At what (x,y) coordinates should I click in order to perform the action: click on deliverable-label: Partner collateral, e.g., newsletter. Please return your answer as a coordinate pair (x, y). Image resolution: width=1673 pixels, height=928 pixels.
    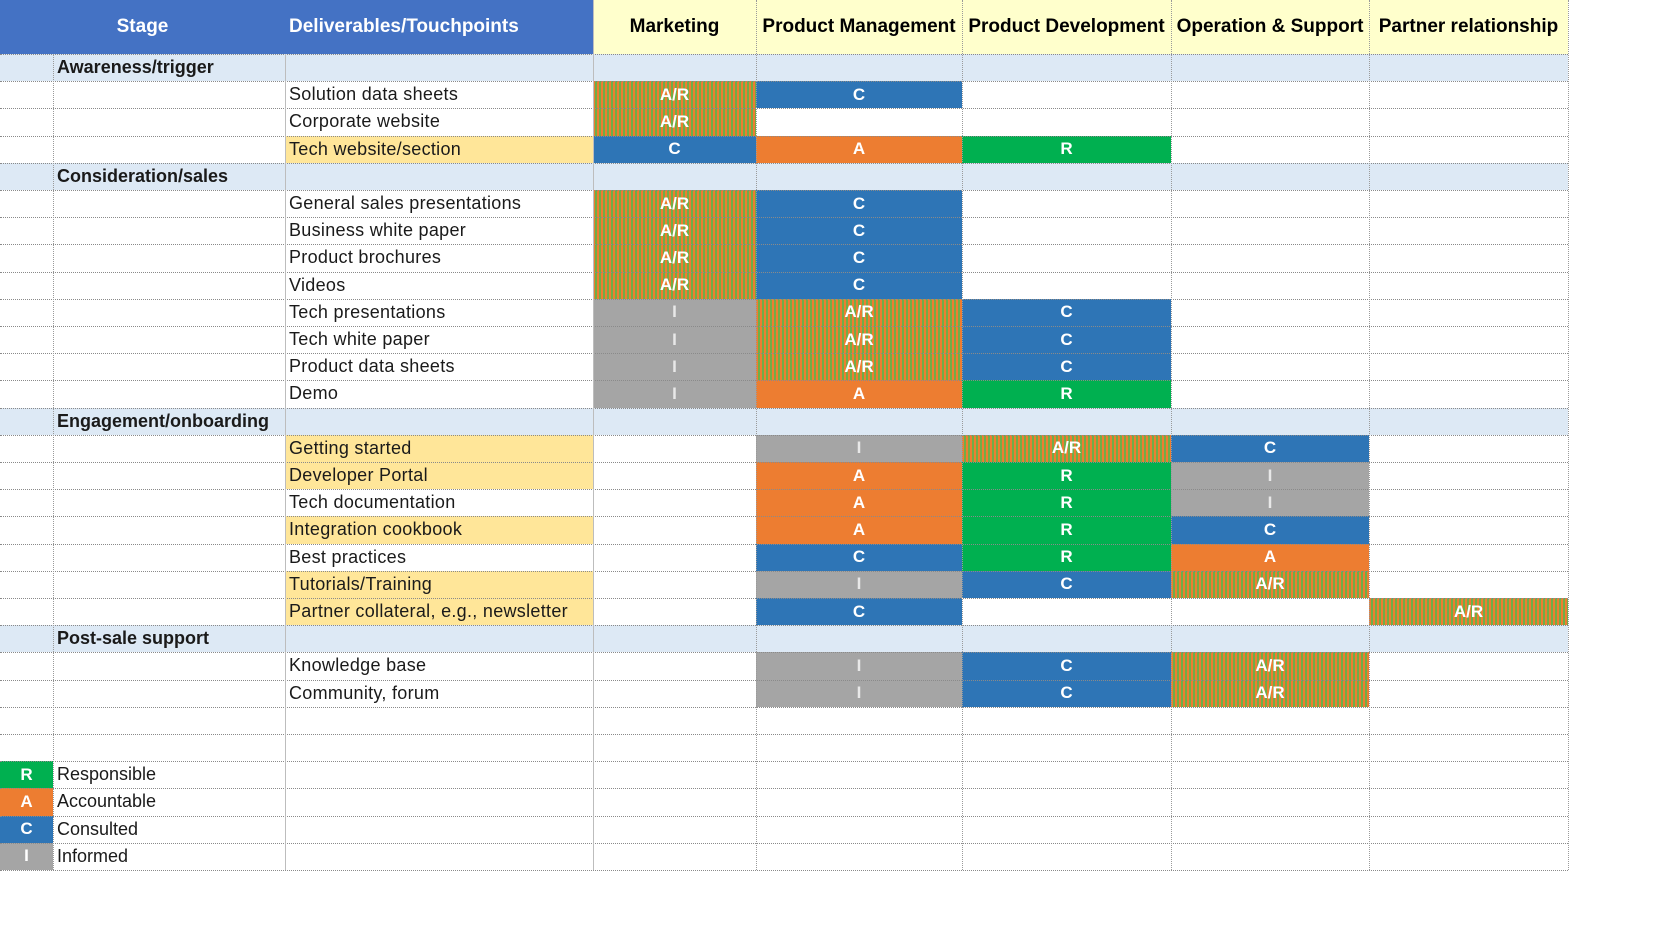
    Looking at the image, I should click on (439, 612).